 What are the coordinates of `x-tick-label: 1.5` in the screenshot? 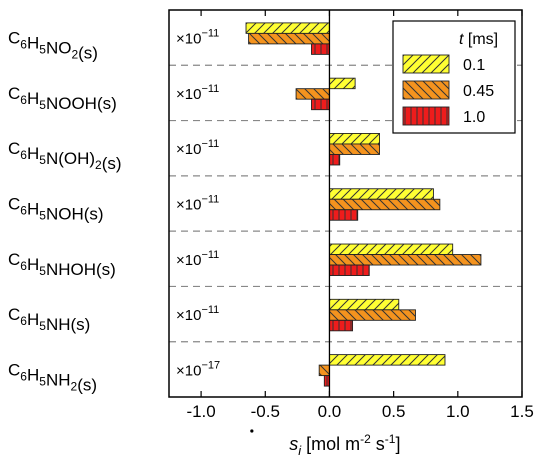 It's located at (522, 411).